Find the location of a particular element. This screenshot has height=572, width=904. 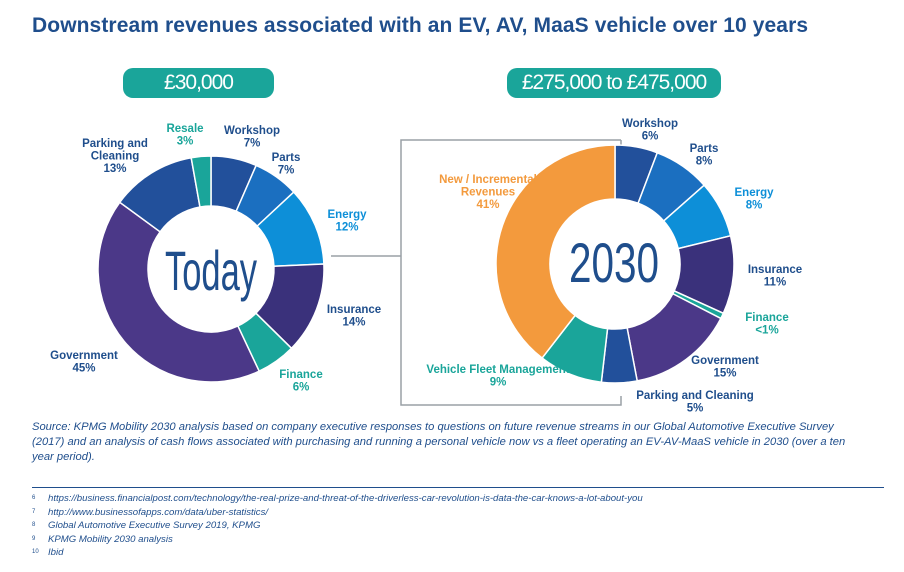

donut-2030 is located at coordinates (615, 264).